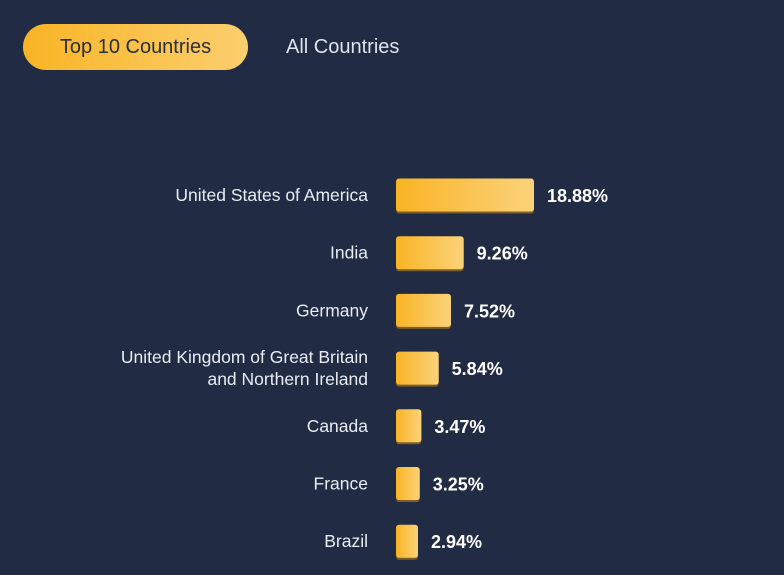 The width and height of the screenshot is (784, 575). What do you see at coordinates (346, 541) in the screenshot?
I see `country-label: Brazil` at bounding box center [346, 541].